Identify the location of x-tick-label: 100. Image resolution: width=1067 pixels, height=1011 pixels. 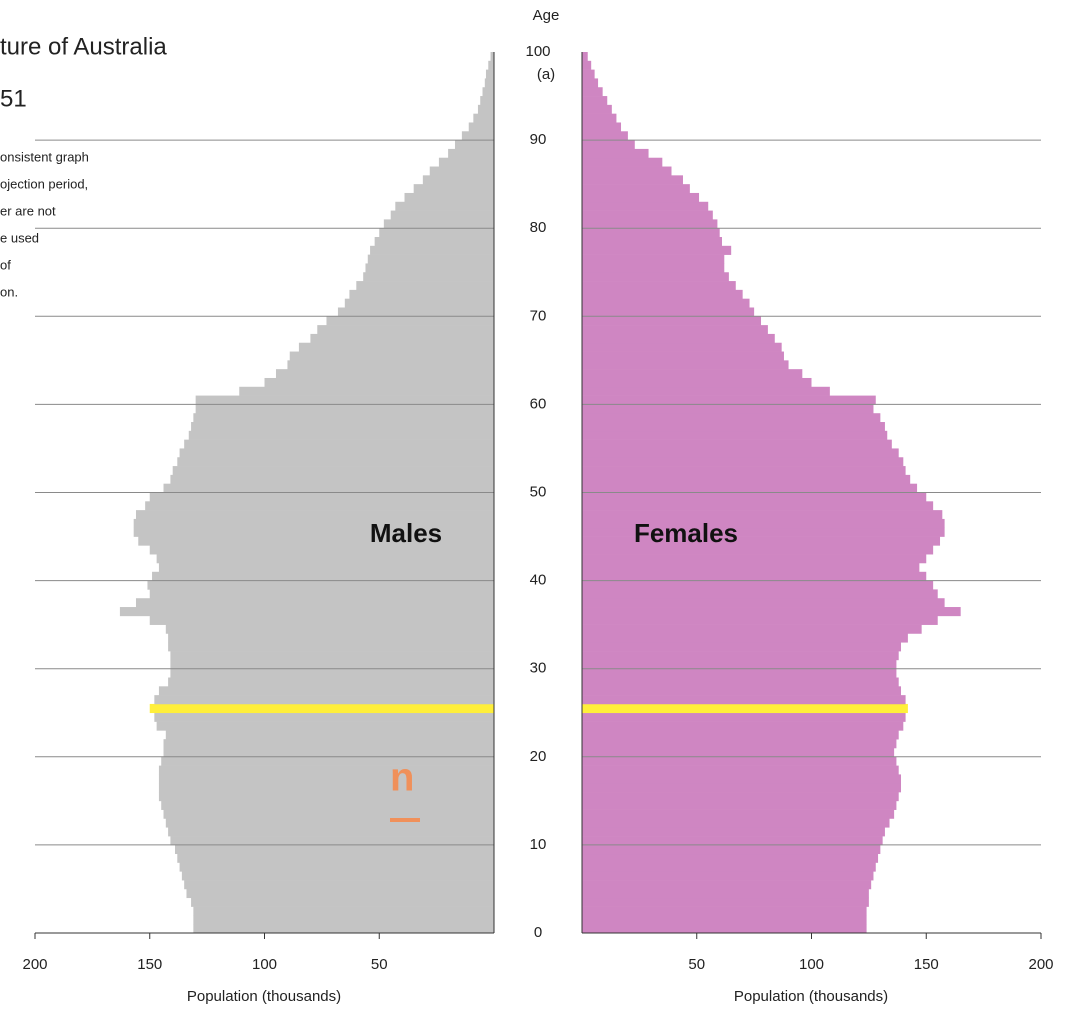
(264, 964).